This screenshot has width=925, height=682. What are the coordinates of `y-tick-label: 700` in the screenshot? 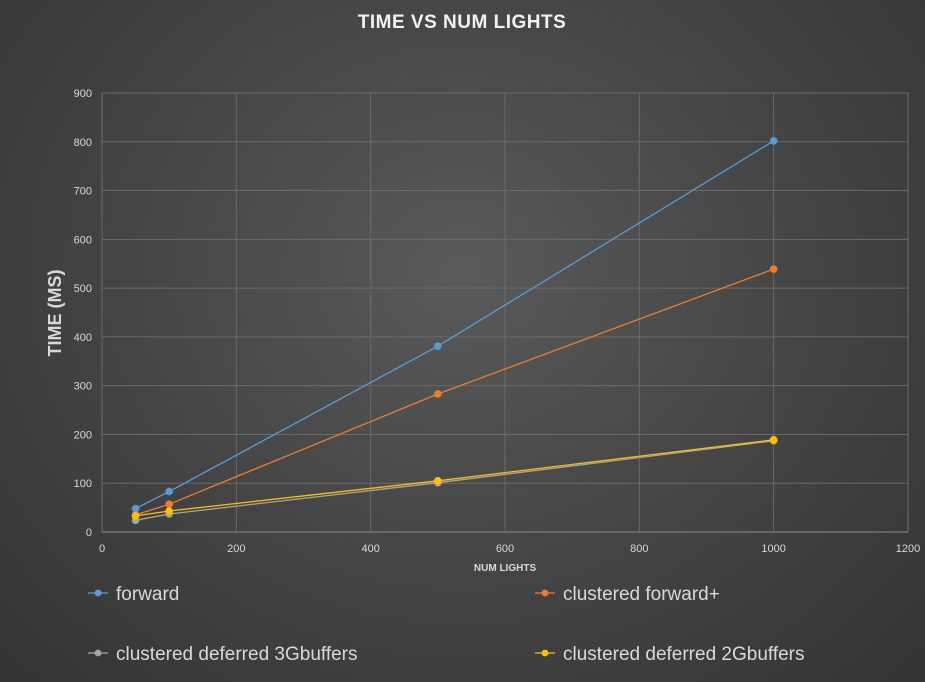 It's located at (83, 192).